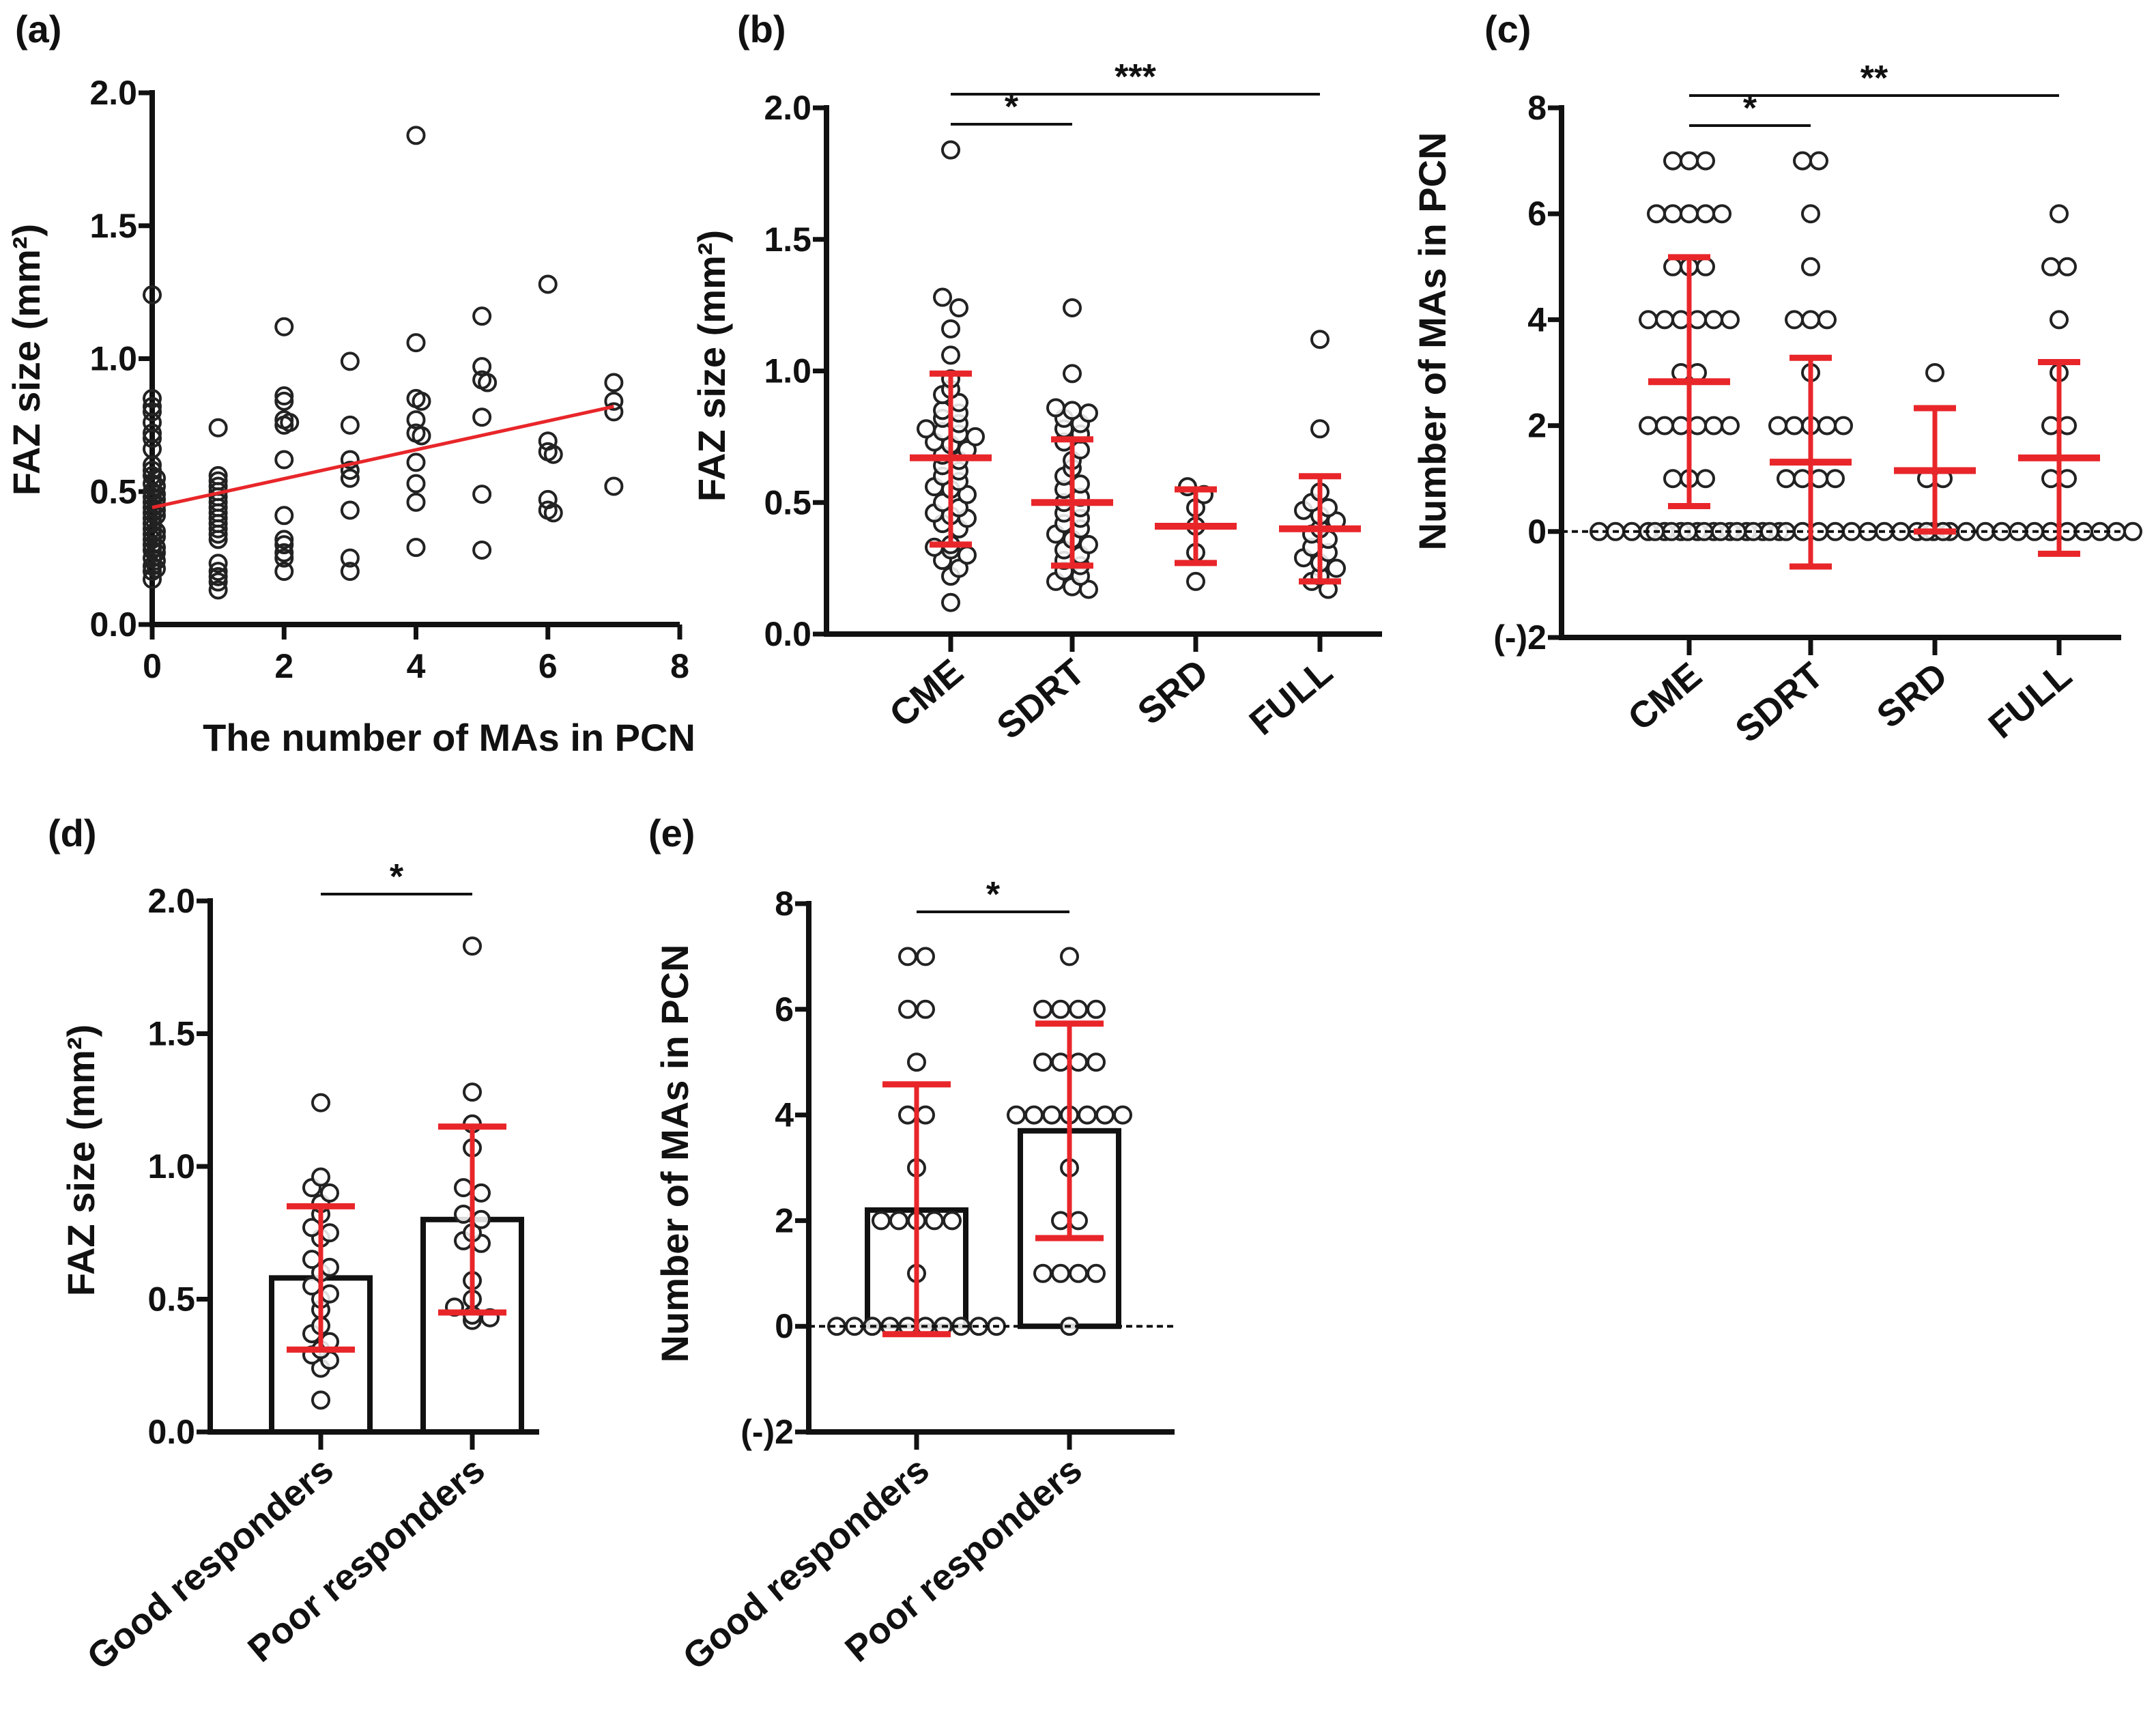 Image resolution: width=2156 pixels, height=1722 pixels. Describe the element at coordinates (674, 1154) in the screenshot. I see `y-axis-title: Number of MAs in PCN` at that location.